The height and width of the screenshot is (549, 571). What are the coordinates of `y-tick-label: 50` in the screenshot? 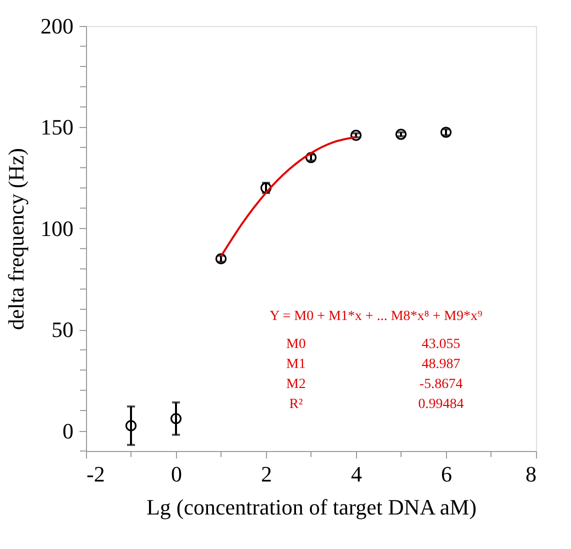 It's located at (63, 329).